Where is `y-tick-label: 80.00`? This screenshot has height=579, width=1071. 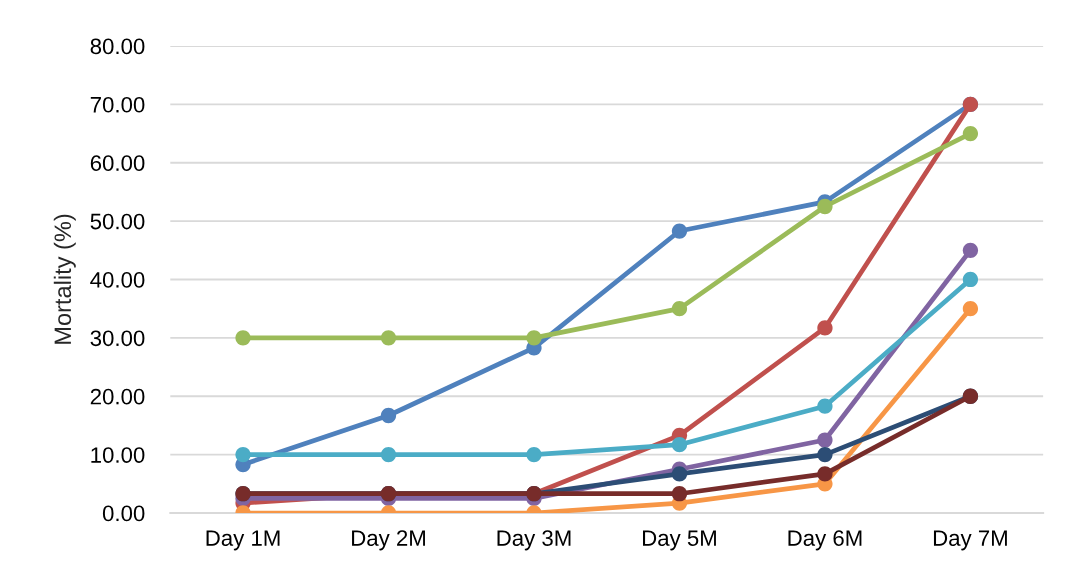 y-tick-label: 80.00 is located at coordinates (117, 46).